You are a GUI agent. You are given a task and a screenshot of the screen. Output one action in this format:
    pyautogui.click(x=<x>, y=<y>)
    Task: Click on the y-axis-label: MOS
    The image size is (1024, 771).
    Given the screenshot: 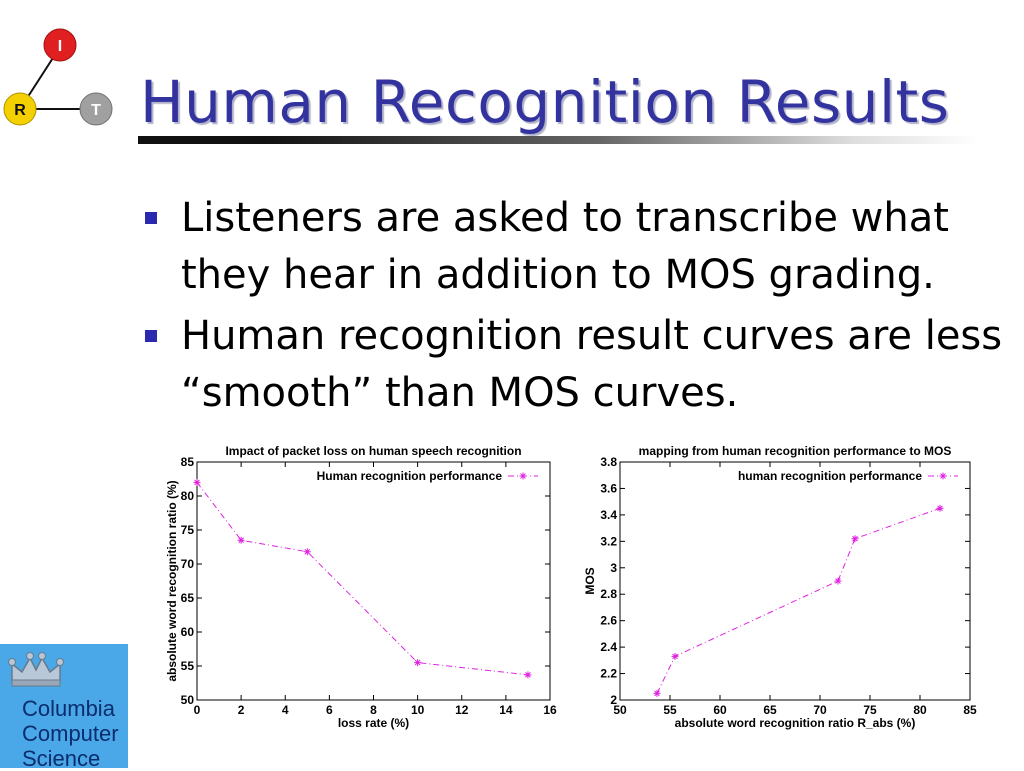 What is the action you would take?
    pyautogui.click(x=590, y=580)
    